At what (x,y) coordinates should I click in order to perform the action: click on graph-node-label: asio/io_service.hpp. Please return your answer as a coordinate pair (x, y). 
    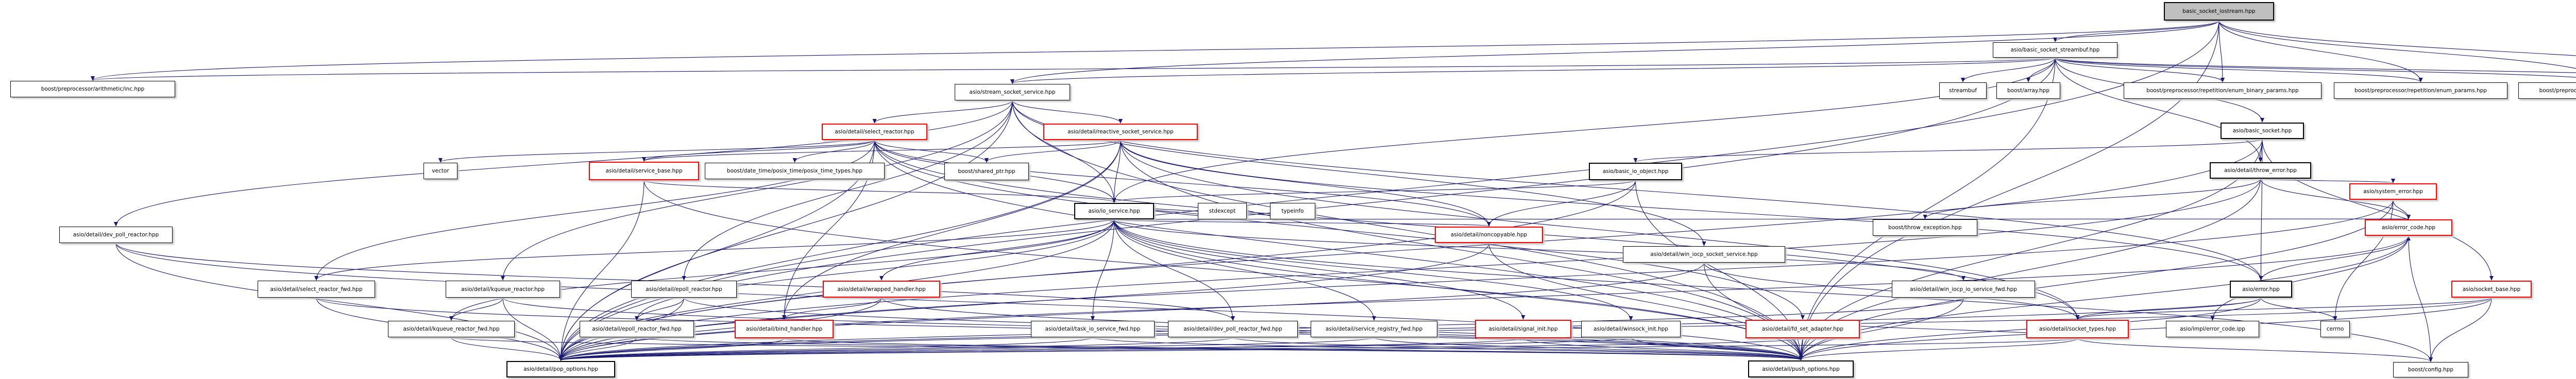
    Looking at the image, I should click on (1114, 211).